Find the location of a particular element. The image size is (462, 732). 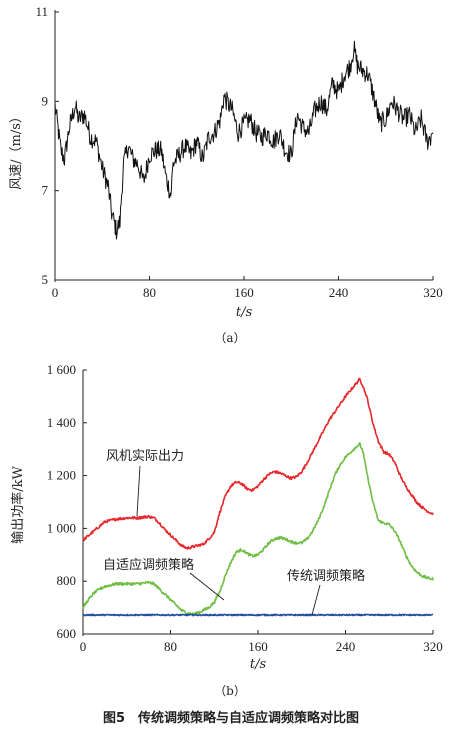

y-axis-label-b: 输出功率/kW is located at coordinates (18, 505).